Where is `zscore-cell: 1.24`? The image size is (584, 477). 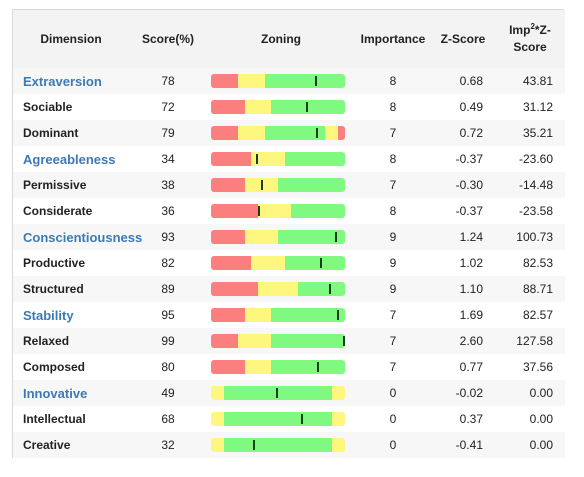 zscore-cell: 1.24 is located at coordinates (471, 237).